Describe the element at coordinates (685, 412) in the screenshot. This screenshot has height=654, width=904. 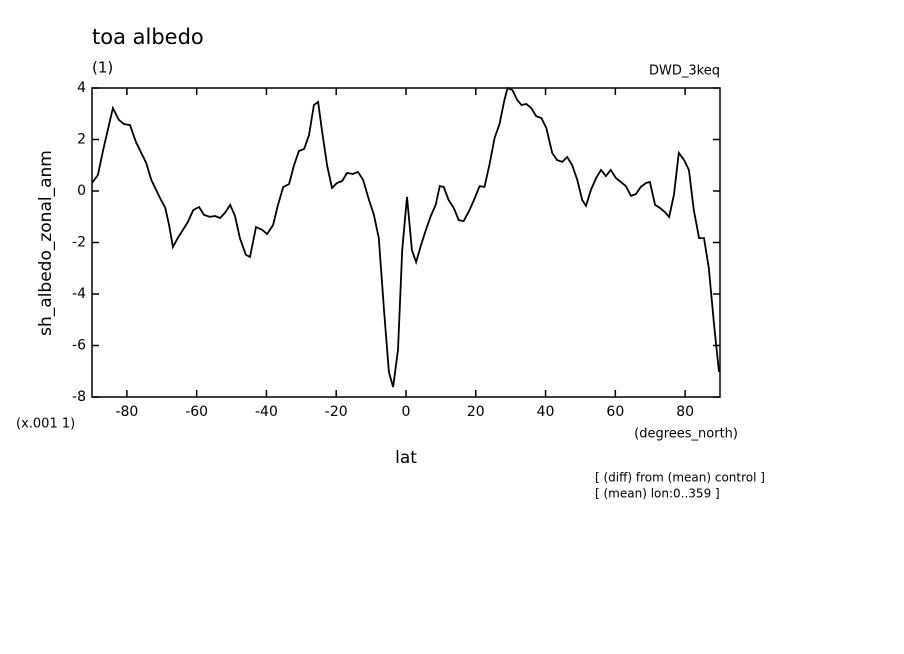
I see `x-tick-label: 80` at that location.